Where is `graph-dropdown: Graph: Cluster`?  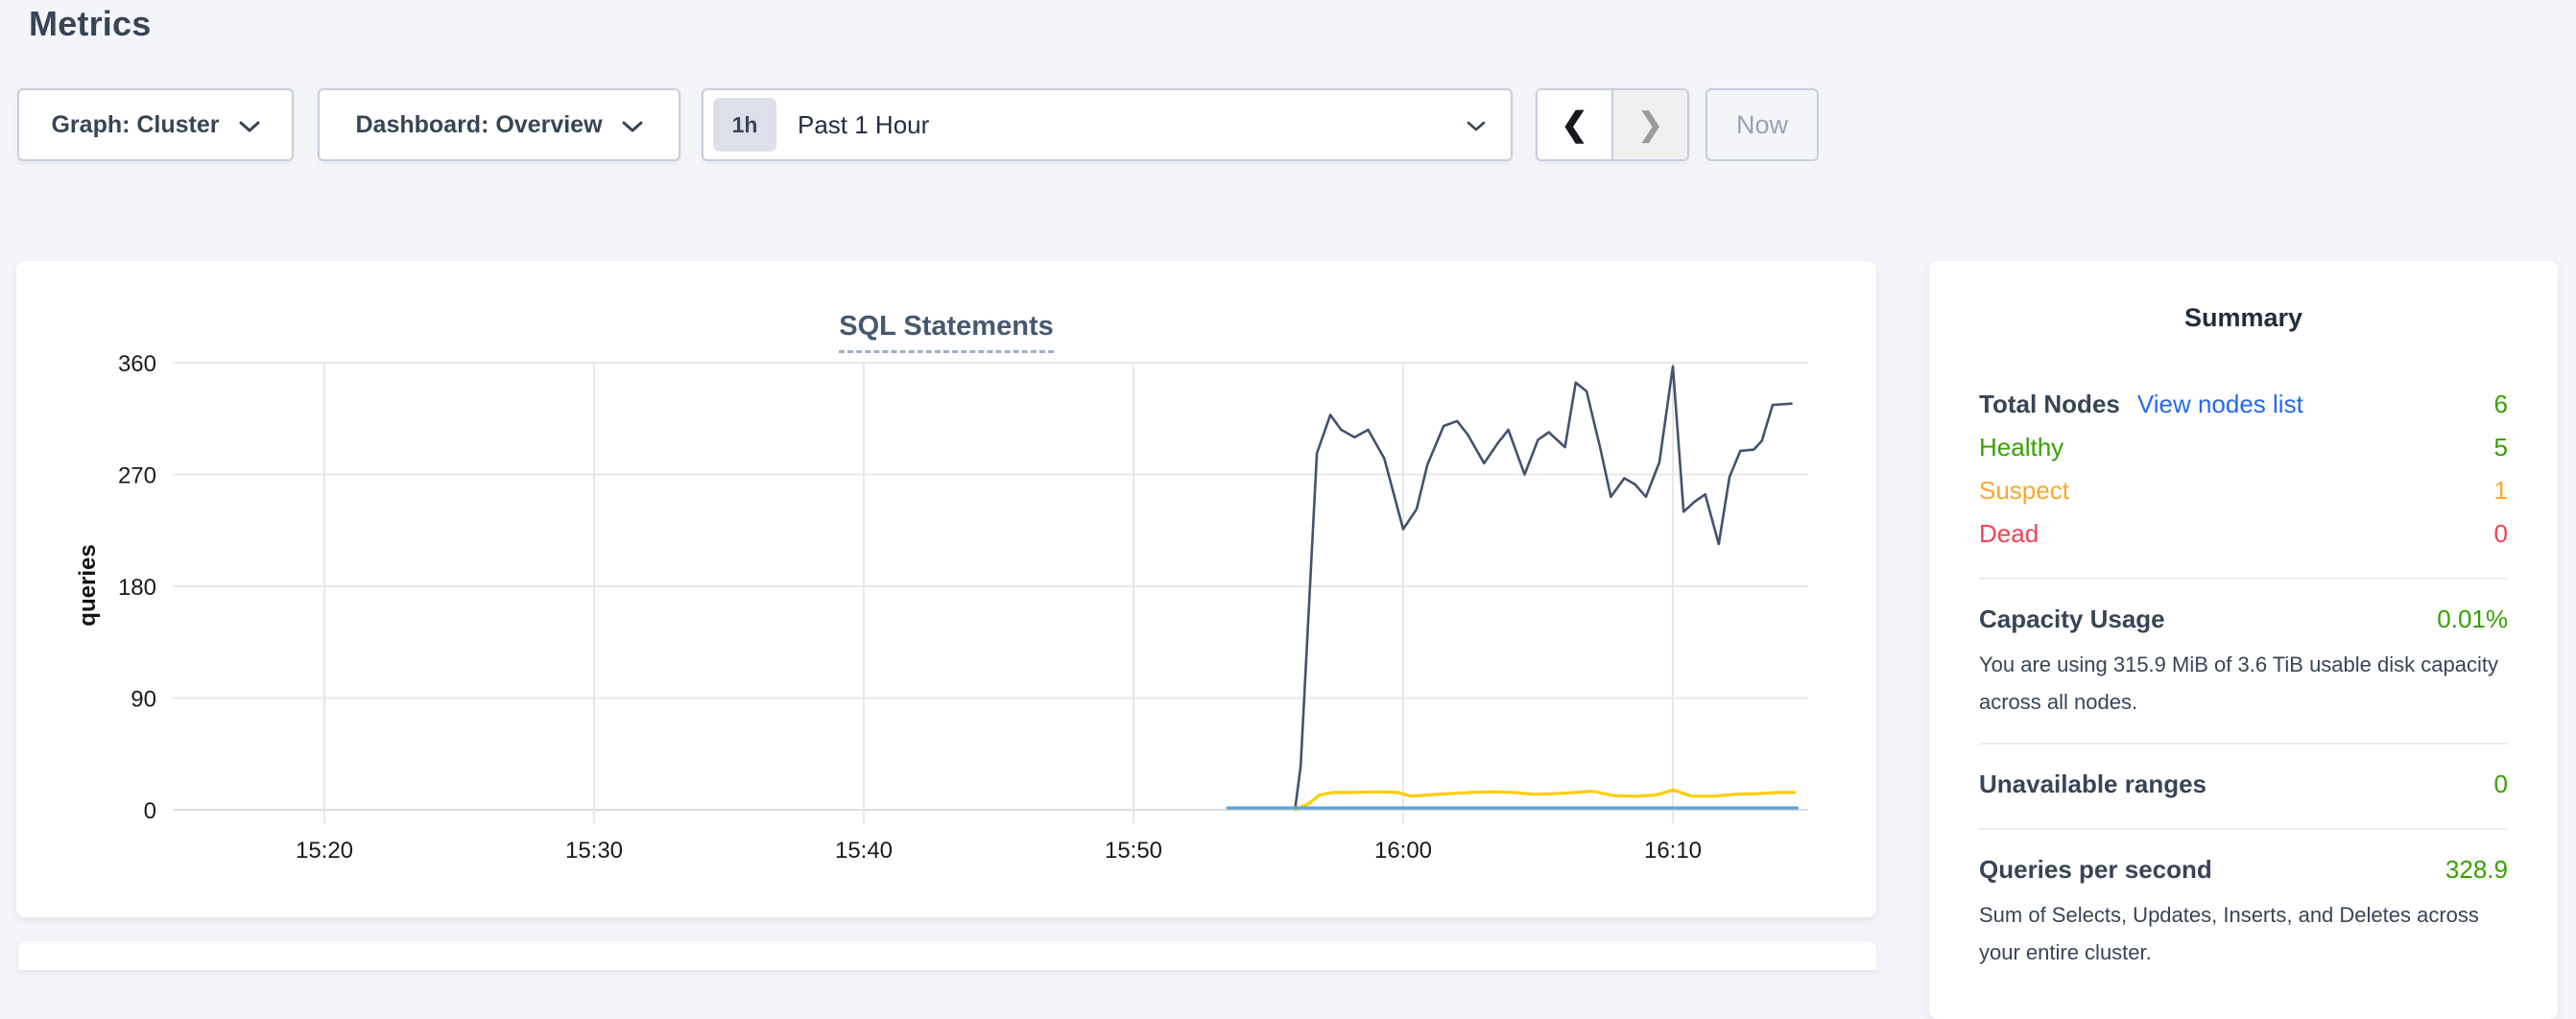
graph-dropdown: Graph: Cluster is located at coordinates (155, 124).